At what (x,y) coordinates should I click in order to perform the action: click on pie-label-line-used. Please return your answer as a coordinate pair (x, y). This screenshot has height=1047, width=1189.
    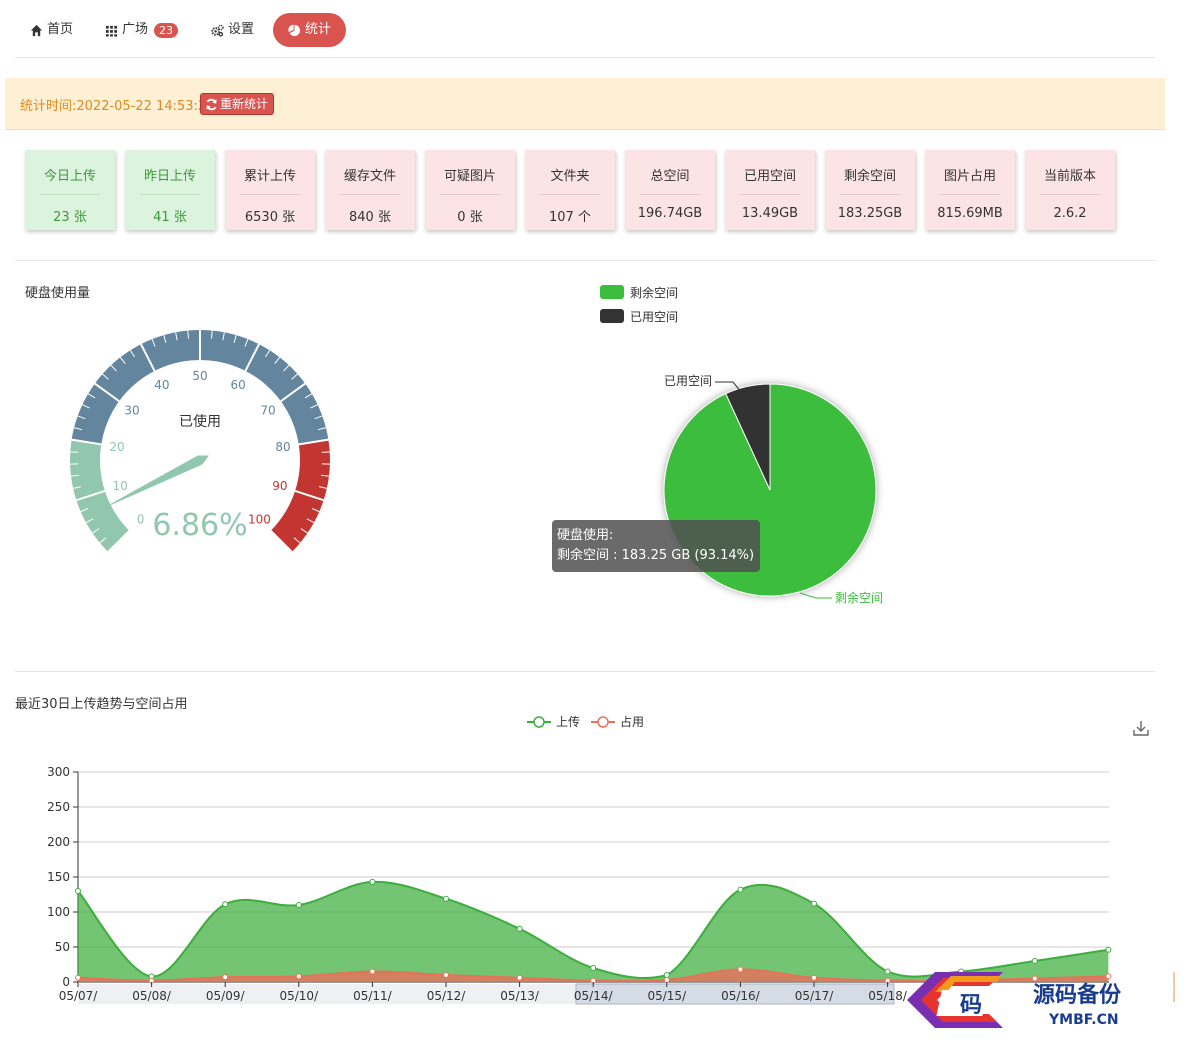
    Looking at the image, I should click on (731, 390).